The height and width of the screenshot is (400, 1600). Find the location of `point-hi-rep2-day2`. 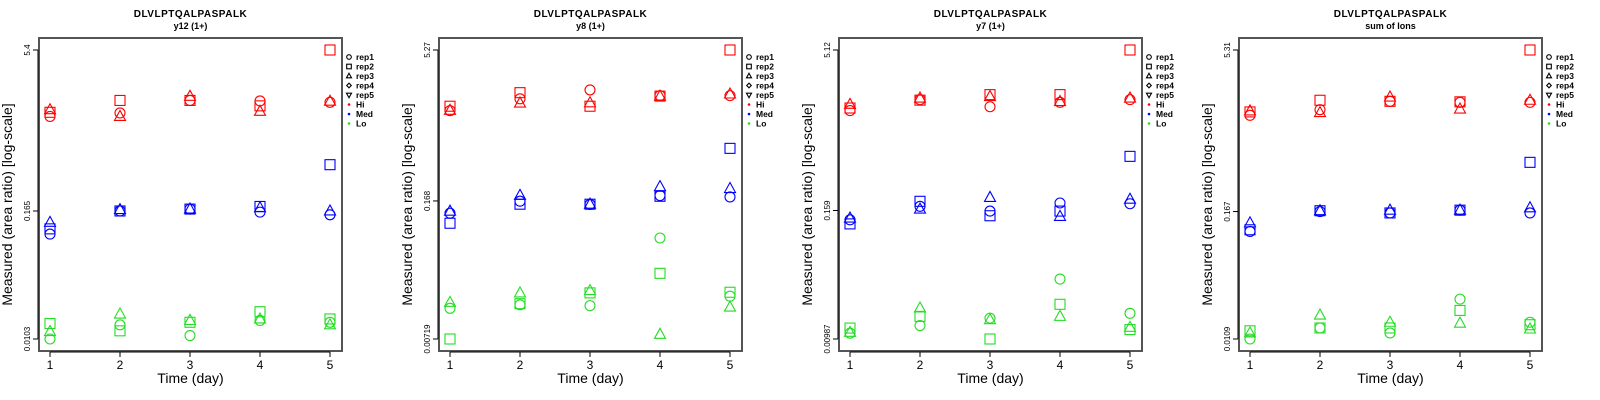

point-hi-rep2-day2 is located at coordinates (120, 100).